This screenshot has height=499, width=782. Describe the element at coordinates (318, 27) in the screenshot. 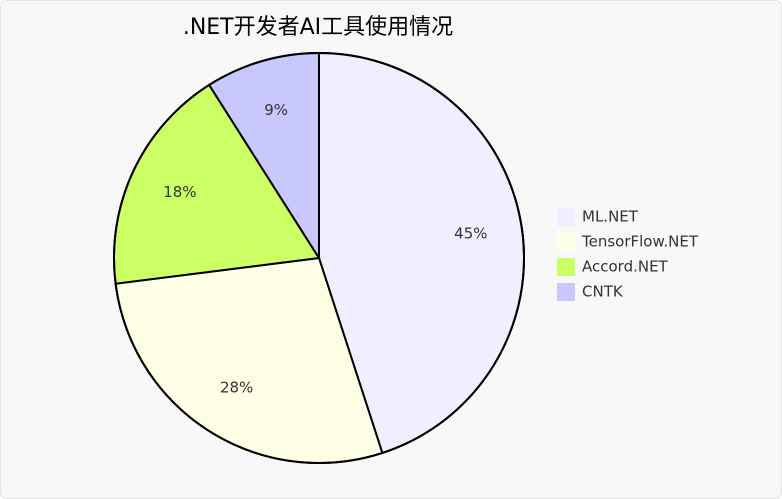

I see `chart-title: .NET开发者AI工具使用情况` at that location.